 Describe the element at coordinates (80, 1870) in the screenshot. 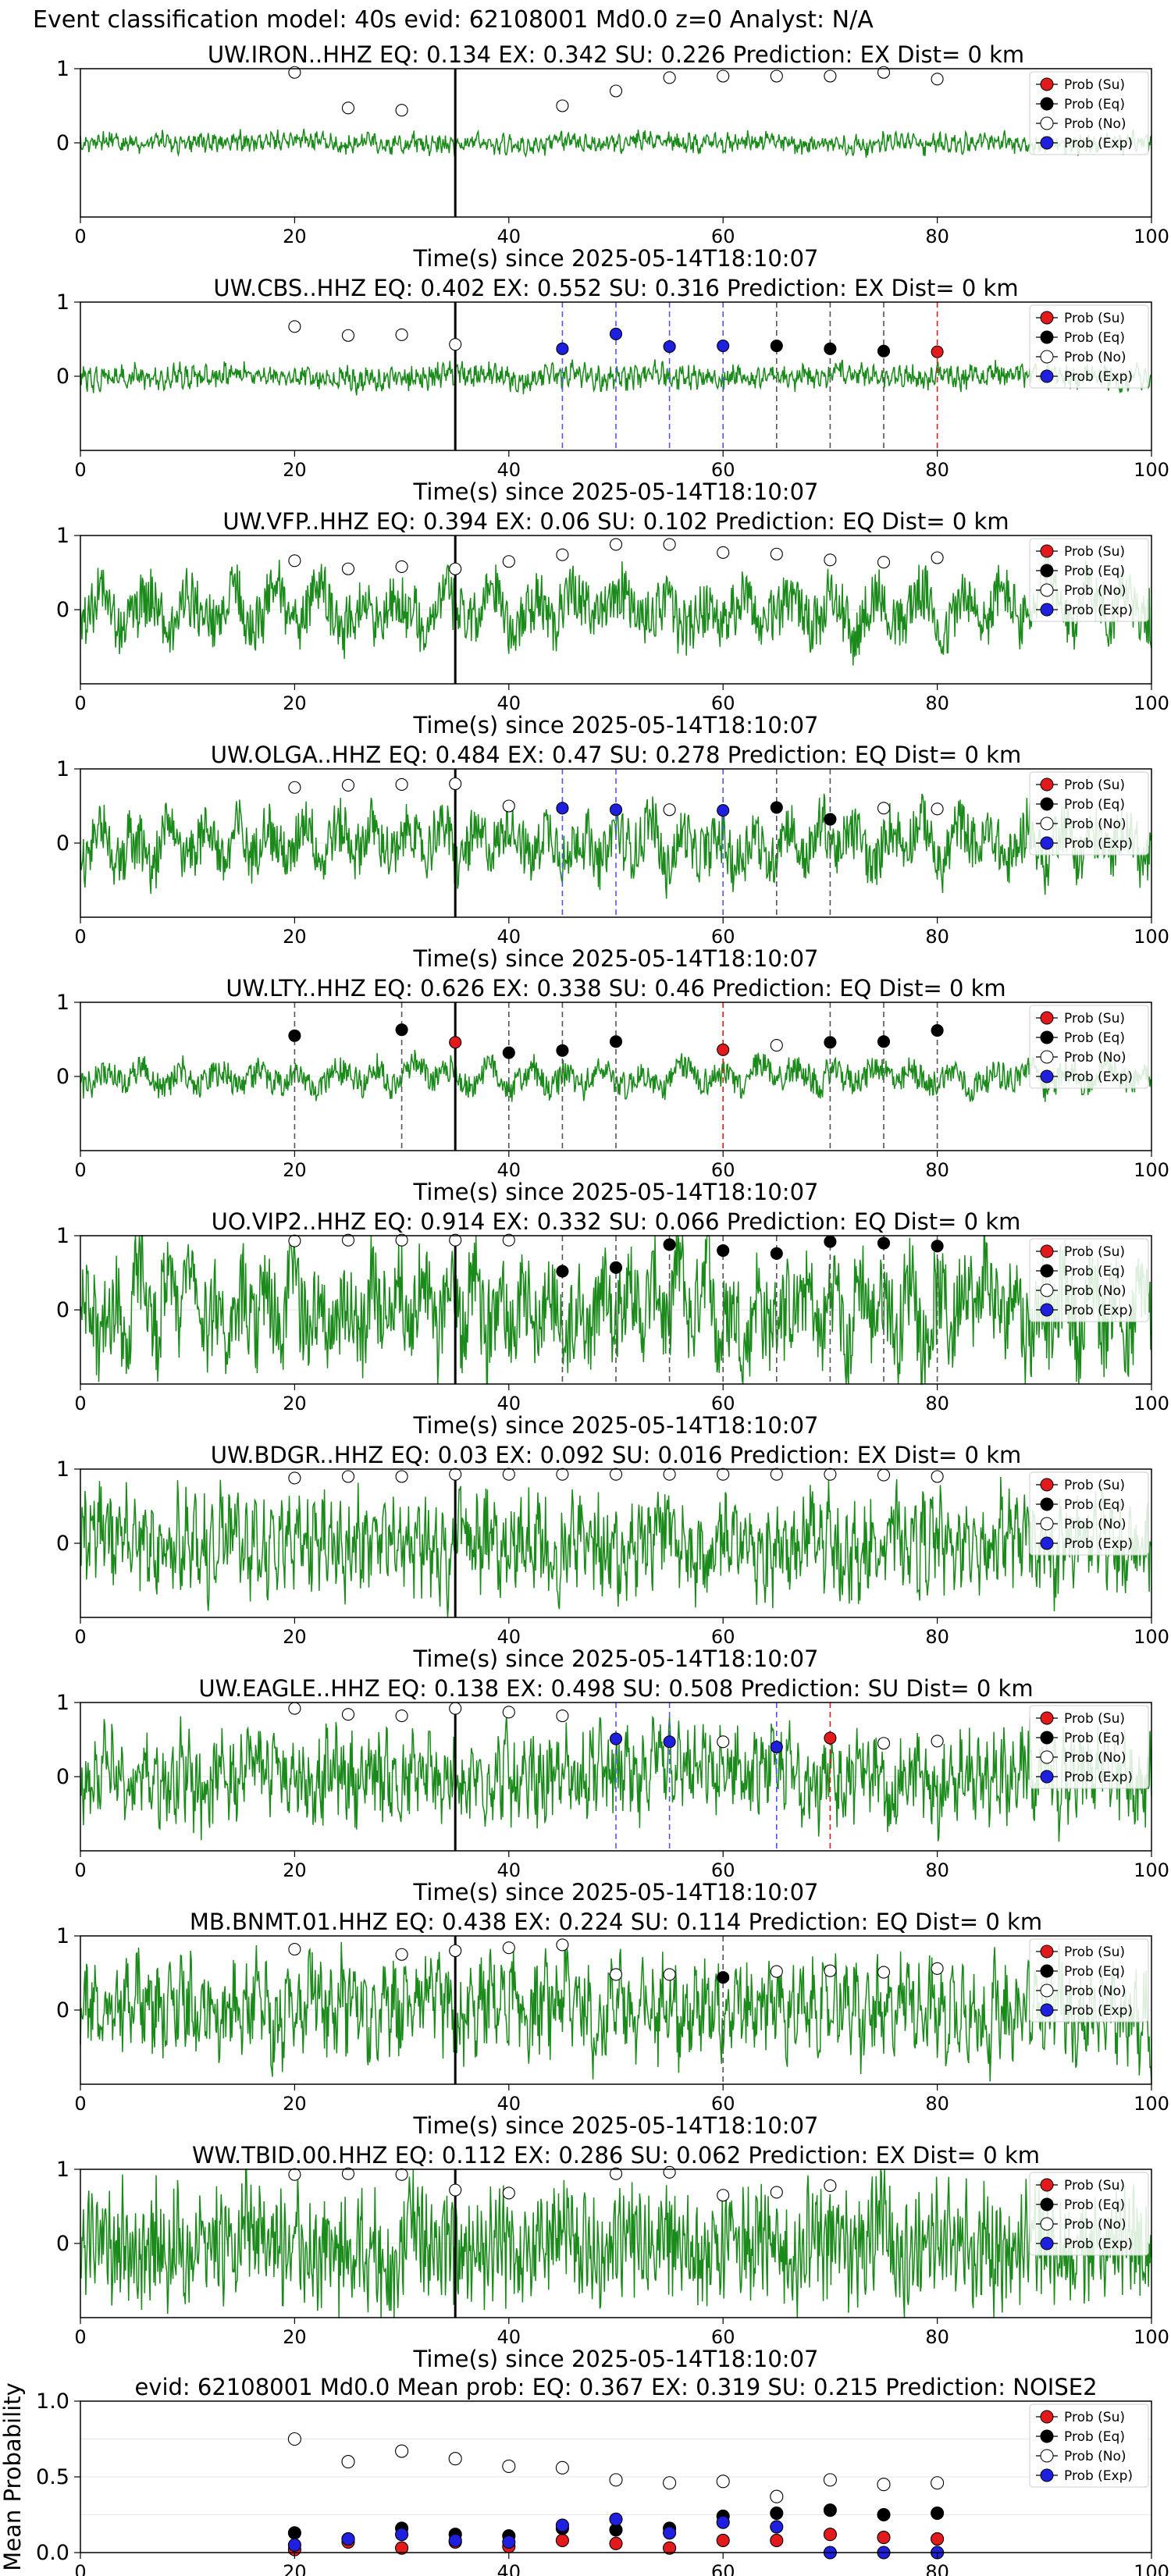

I see `panel-8-xtick-label: 0` at that location.